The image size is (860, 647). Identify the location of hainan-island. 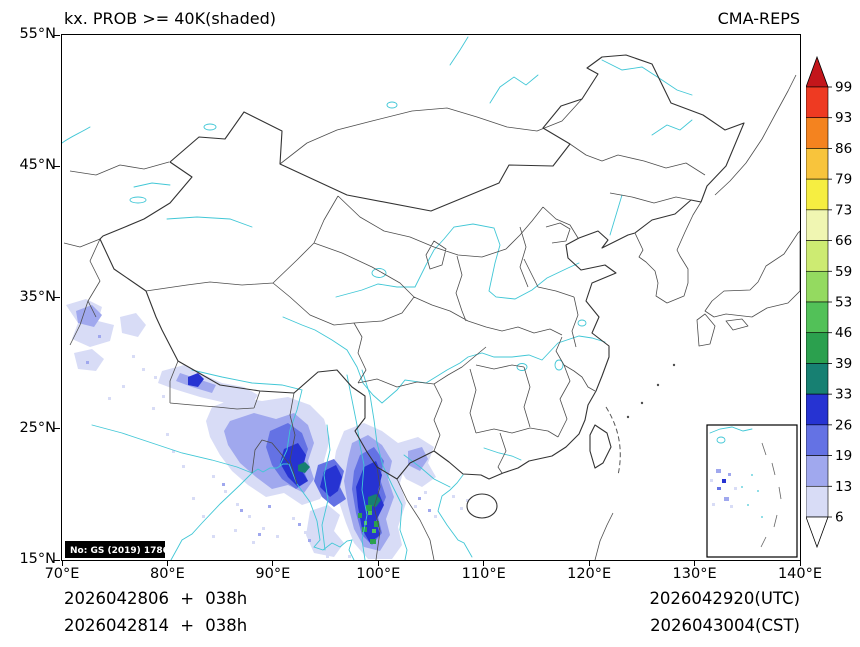
(482, 506).